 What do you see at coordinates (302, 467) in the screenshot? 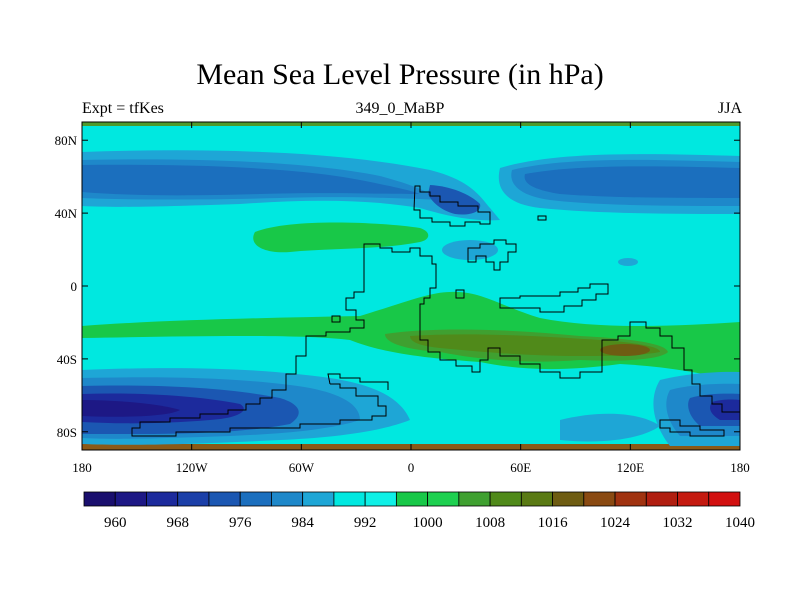
I see `x-tick-label: 60W` at bounding box center [302, 467].